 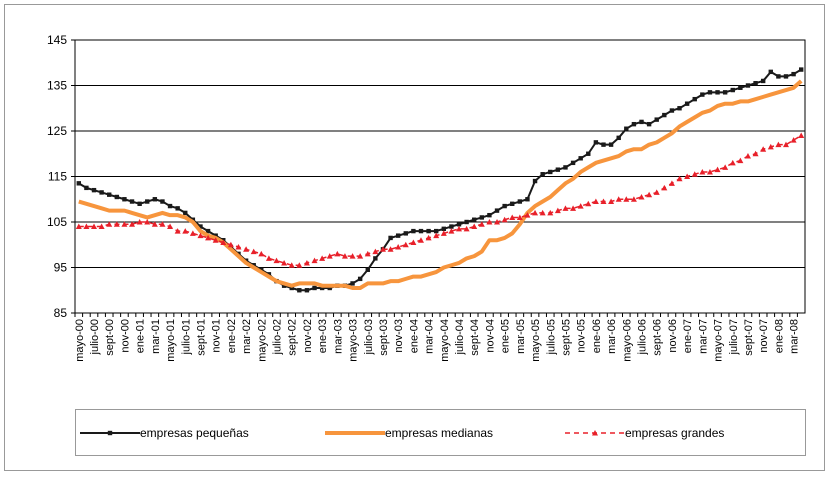 I want to click on legend-marker, so click(x=595, y=433).